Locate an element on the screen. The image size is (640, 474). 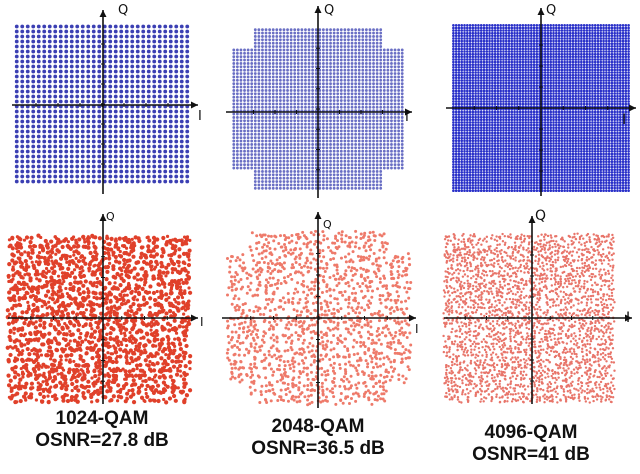
iq-axes is located at coordinates (319, 102).